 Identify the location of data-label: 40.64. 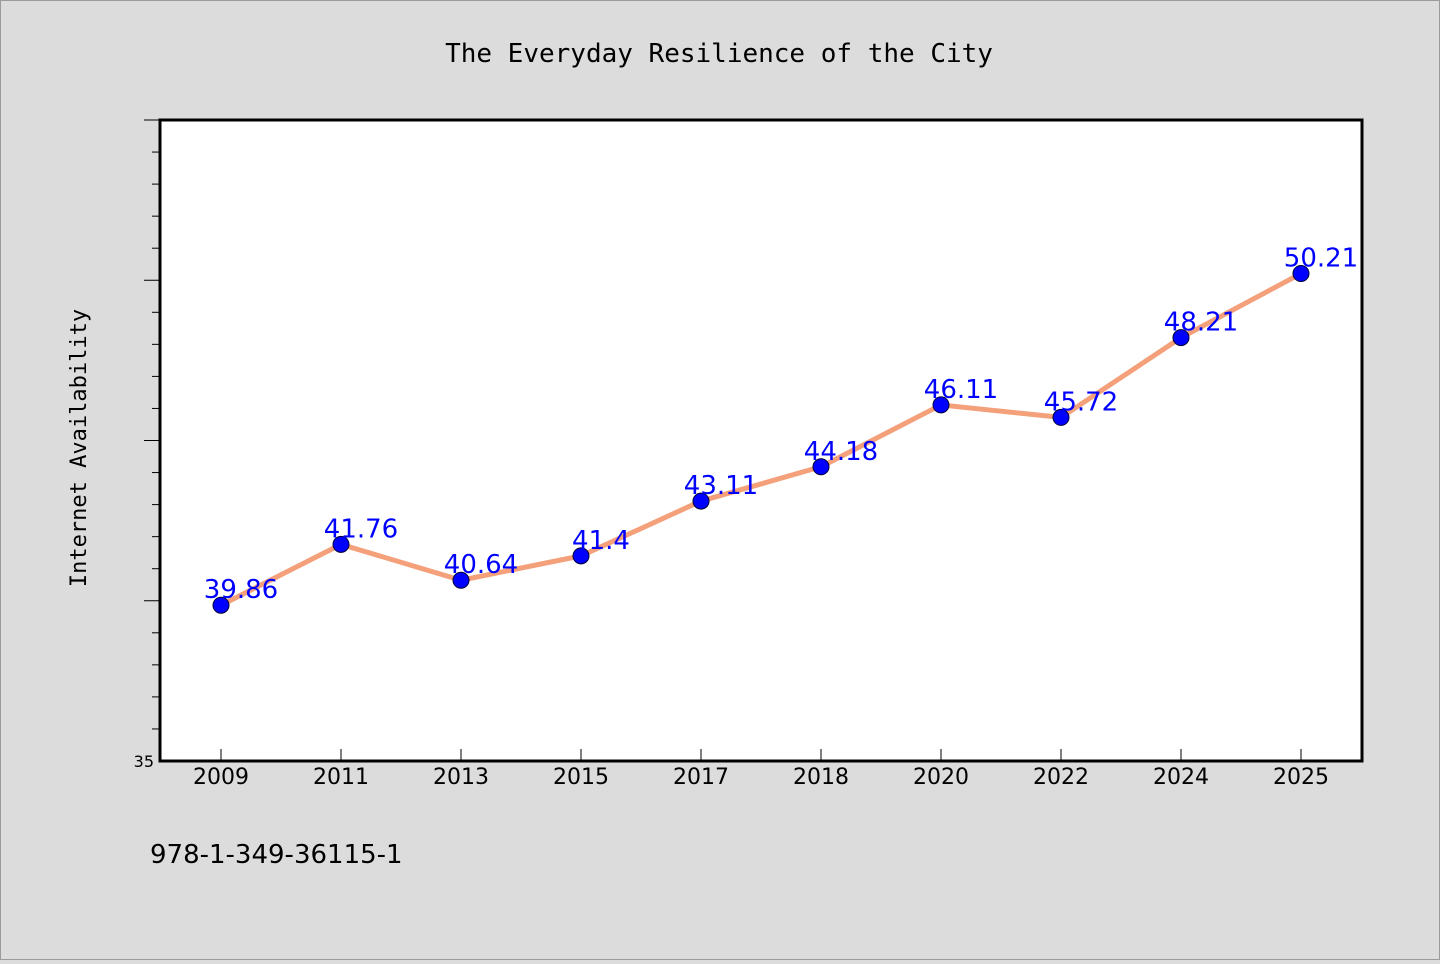
(481, 565).